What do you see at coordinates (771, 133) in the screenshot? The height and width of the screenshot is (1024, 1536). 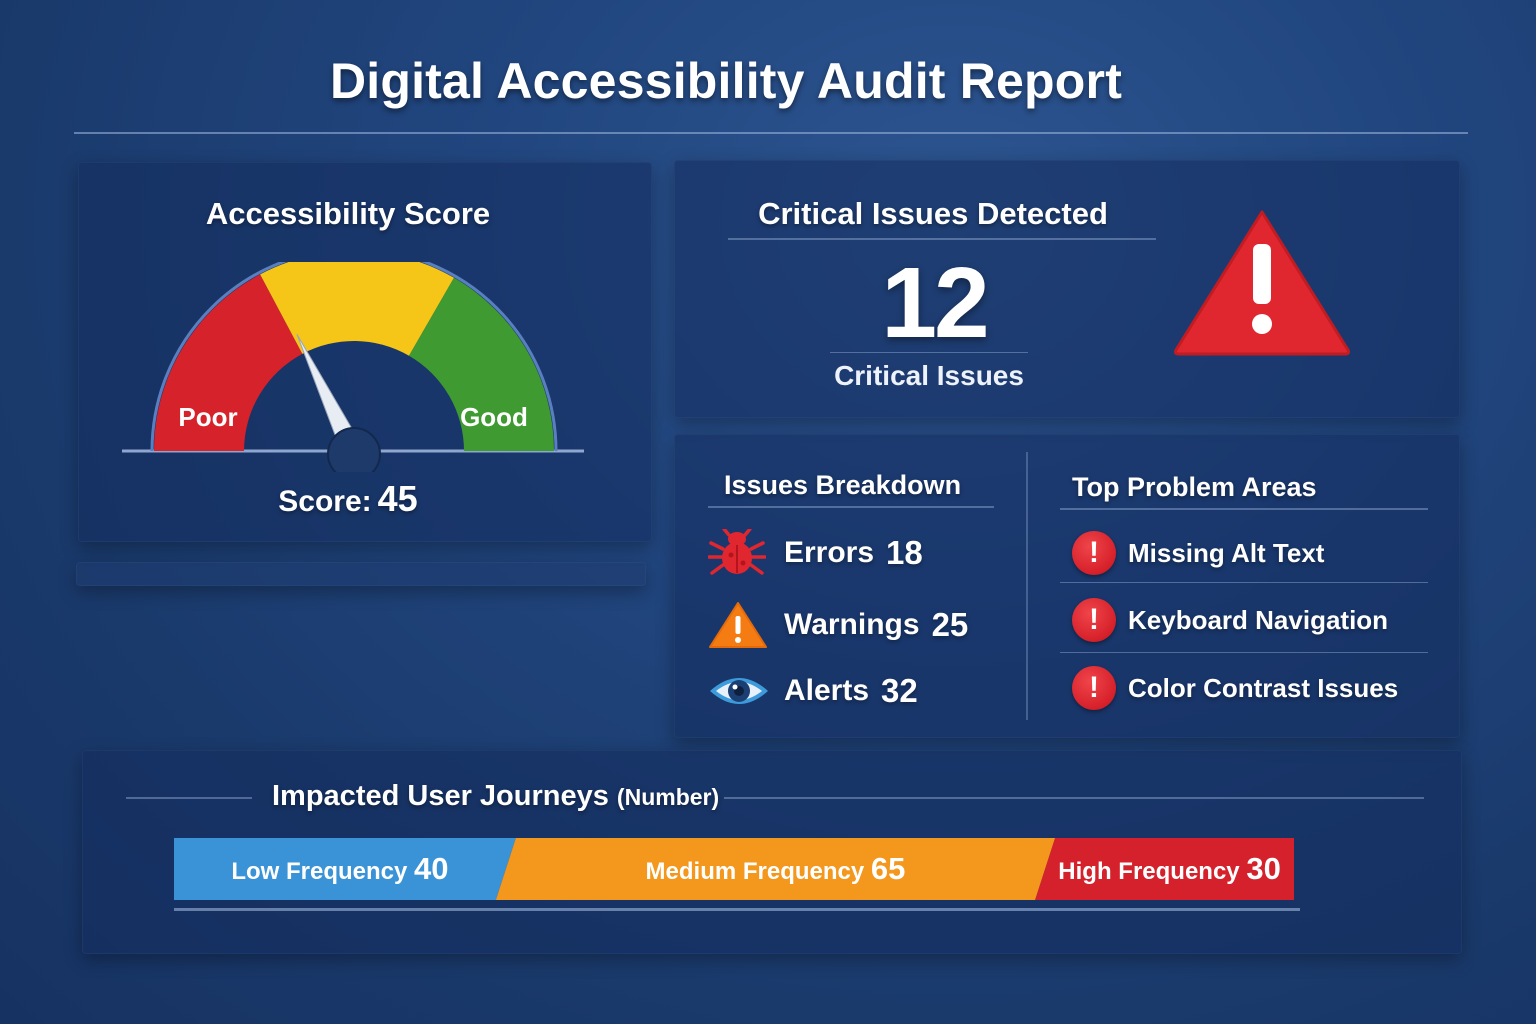 I see `title-divider` at bounding box center [771, 133].